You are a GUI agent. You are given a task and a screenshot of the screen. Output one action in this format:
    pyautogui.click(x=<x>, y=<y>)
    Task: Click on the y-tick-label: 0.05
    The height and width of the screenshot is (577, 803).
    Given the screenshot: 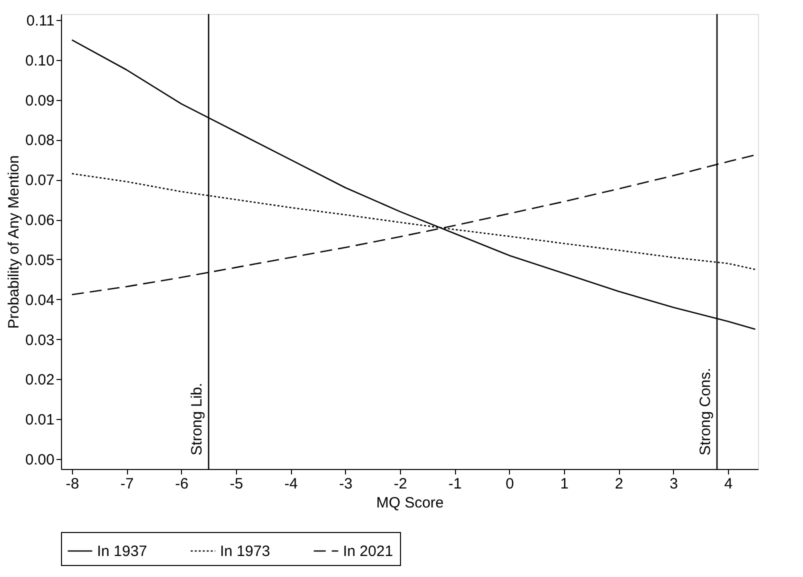 What is the action you would take?
    pyautogui.click(x=39, y=260)
    